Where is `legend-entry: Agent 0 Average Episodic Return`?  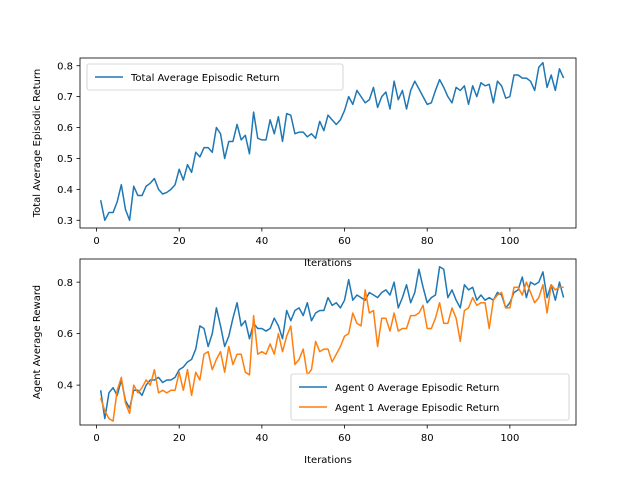 legend-entry: Agent 0 Average Episodic Return is located at coordinates (417, 388).